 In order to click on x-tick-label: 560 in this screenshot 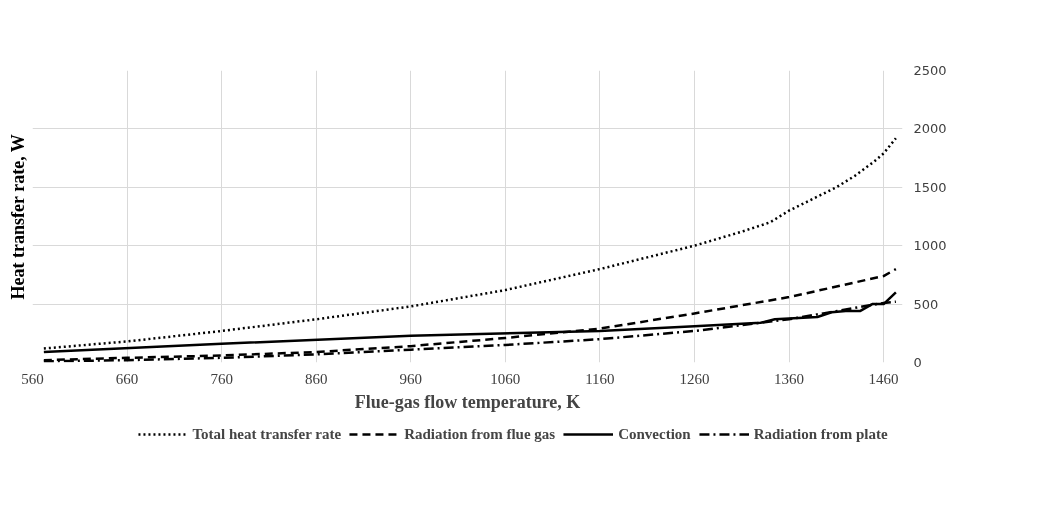, I will do `click(32, 378)`.